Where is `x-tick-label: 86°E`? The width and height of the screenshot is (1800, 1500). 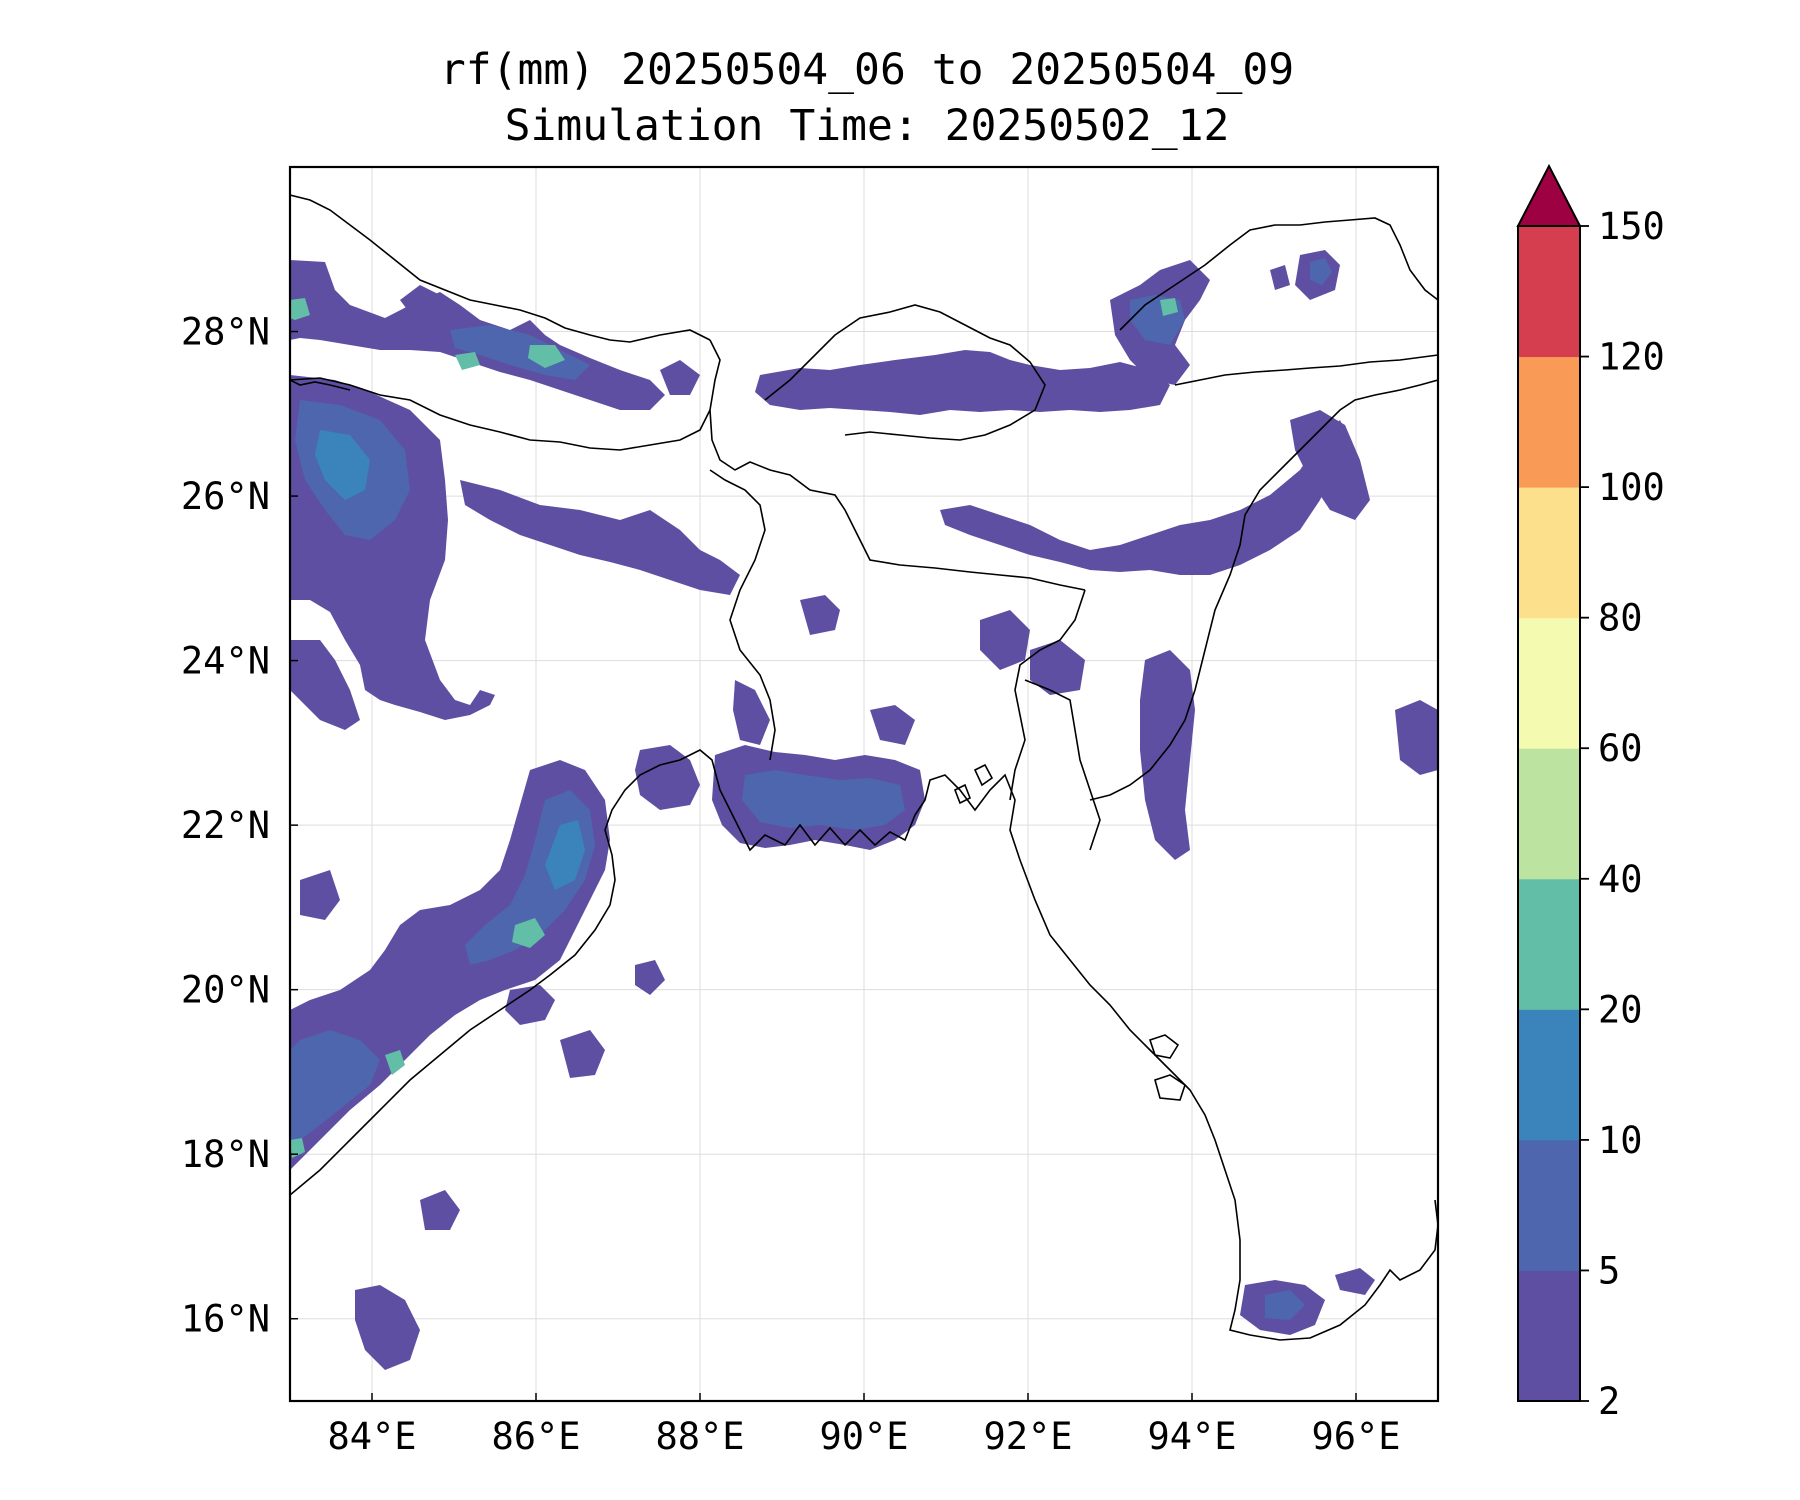 x-tick-label: 86°E is located at coordinates (535, 1436).